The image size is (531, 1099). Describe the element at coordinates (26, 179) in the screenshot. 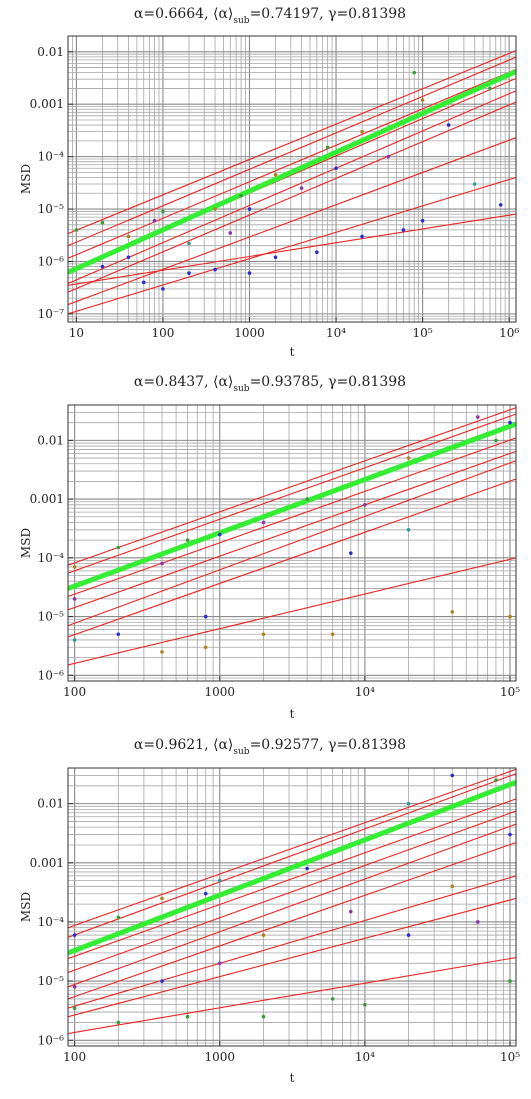

I see `y-axis-label: MSD` at that location.